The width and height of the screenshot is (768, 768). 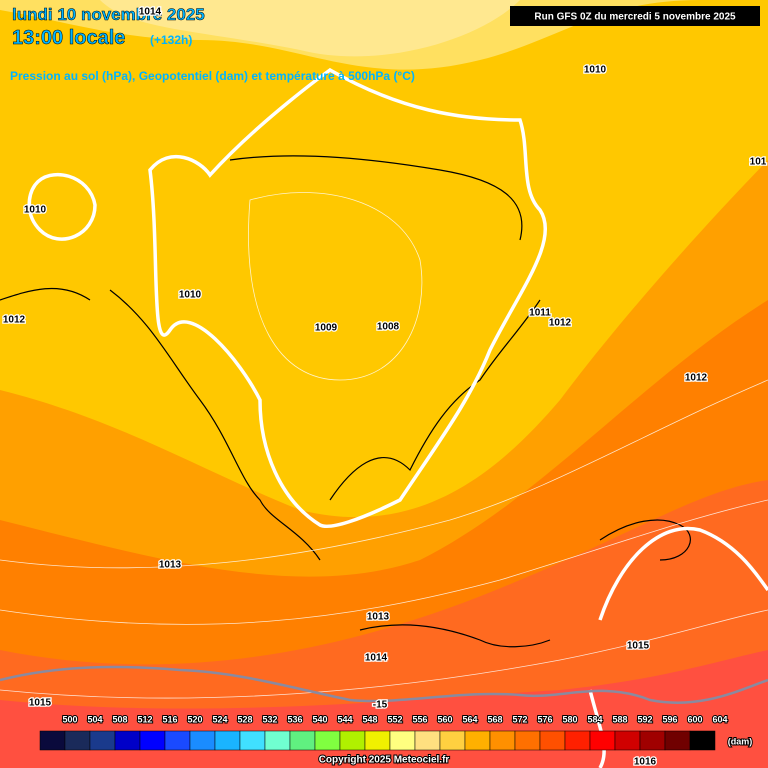 What do you see at coordinates (469, 719) in the screenshot?
I see `legend-value: 564` at bounding box center [469, 719].